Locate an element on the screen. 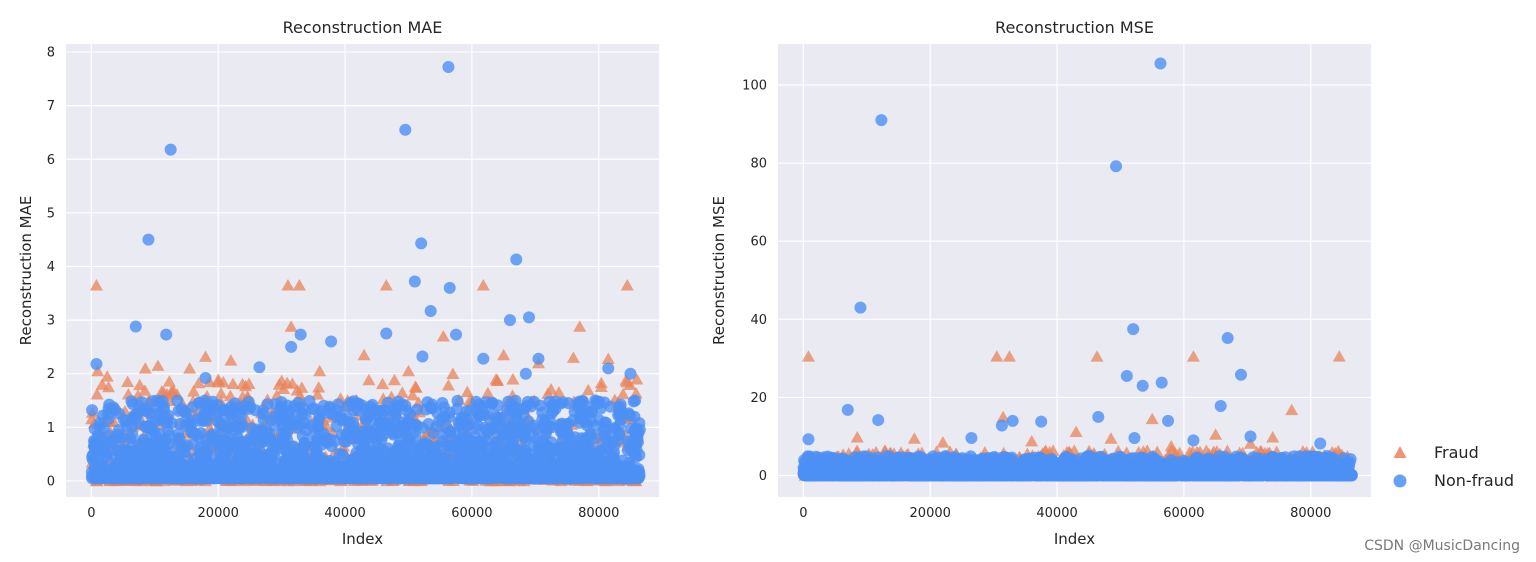 The image size is (1536, 562). mae-y-tick-label: 8 is located at coordinates (51, 53).